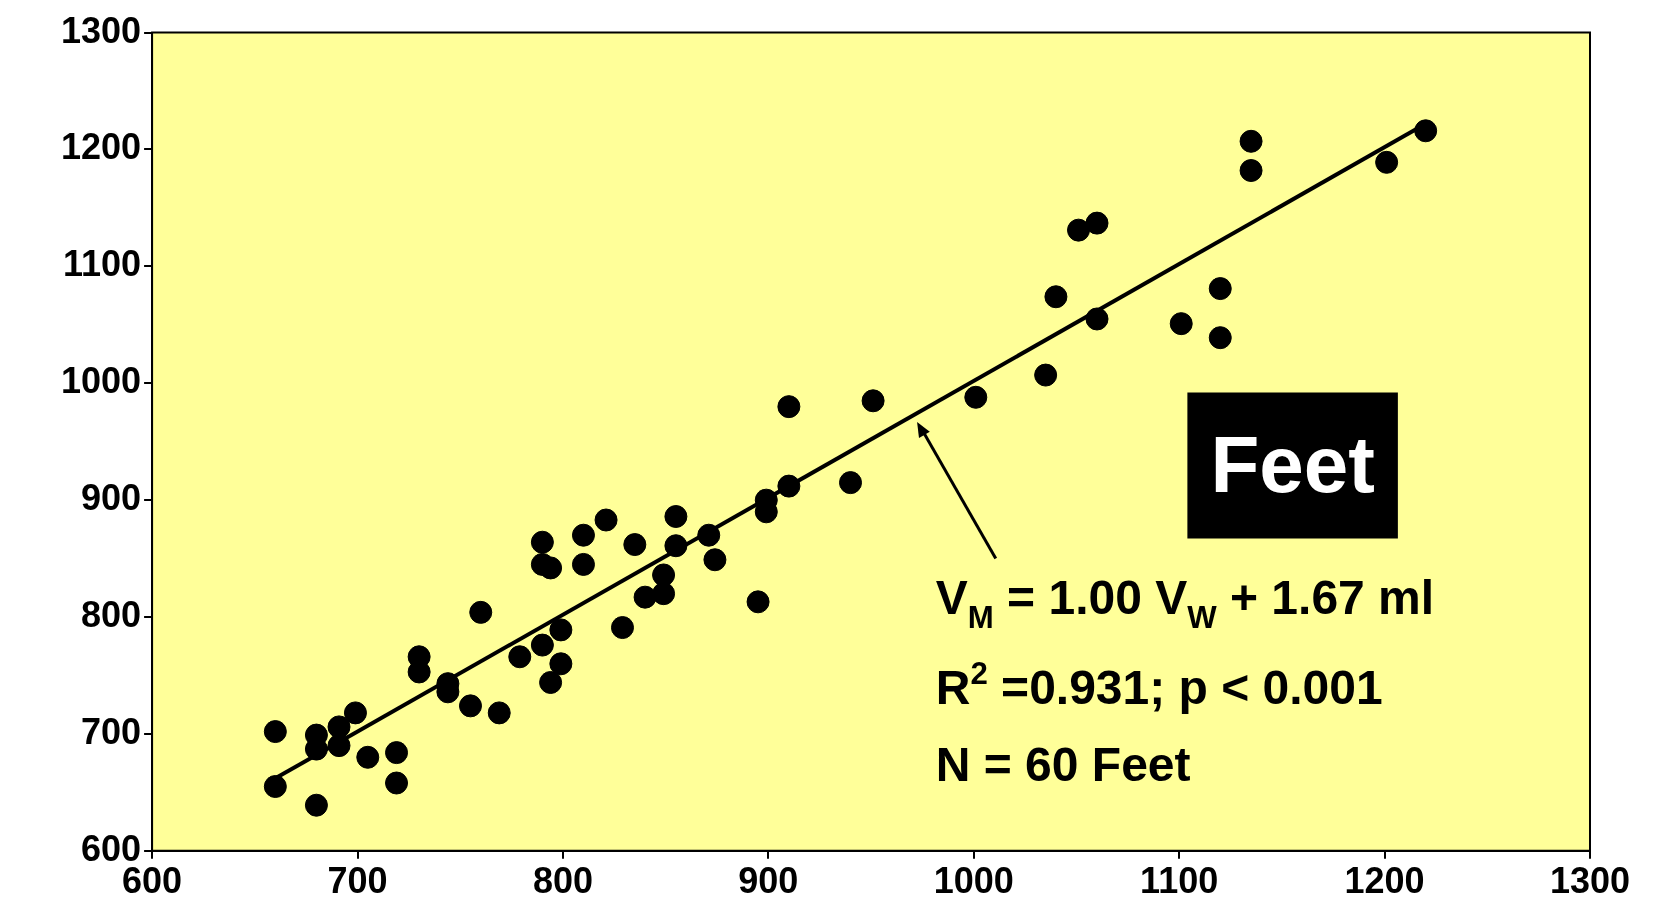  Describe the element at coordinates (973, 881) in the screenshot. I see `x-tick-label: 1000` at that location.